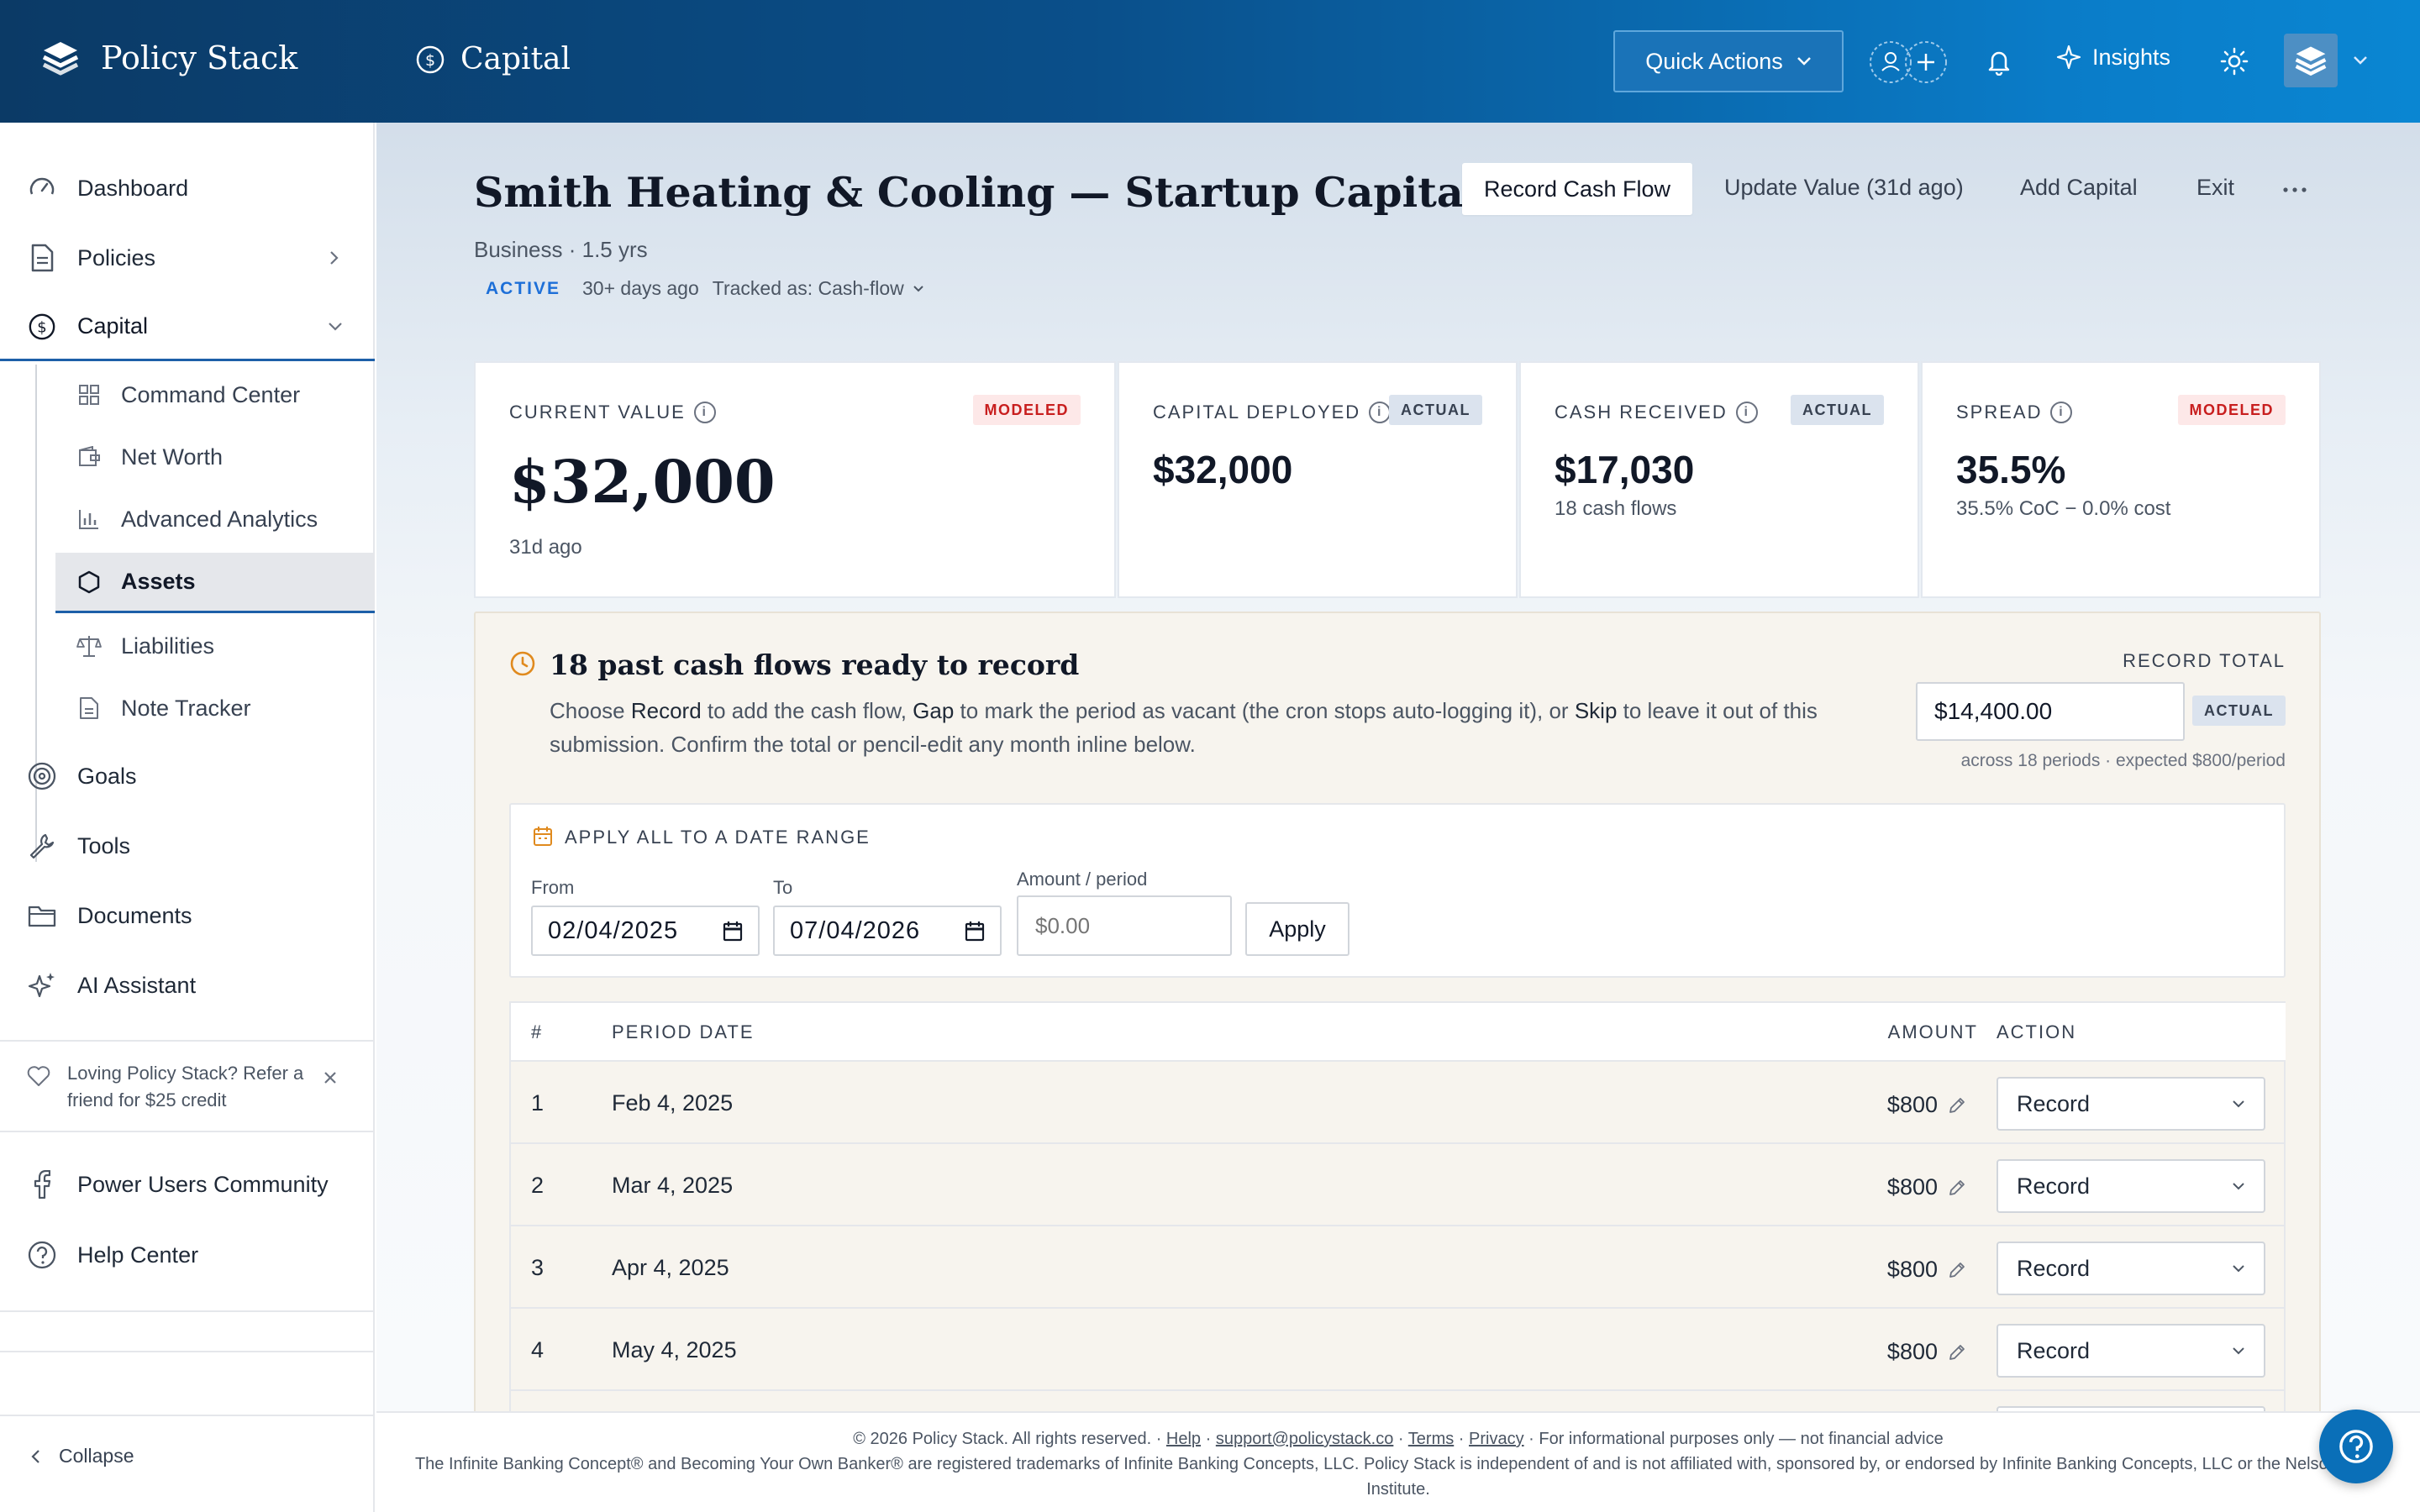 This screenshot has height=1512, width=2420. I want to click on collapse-button: Collapse, so click(82, 1456).